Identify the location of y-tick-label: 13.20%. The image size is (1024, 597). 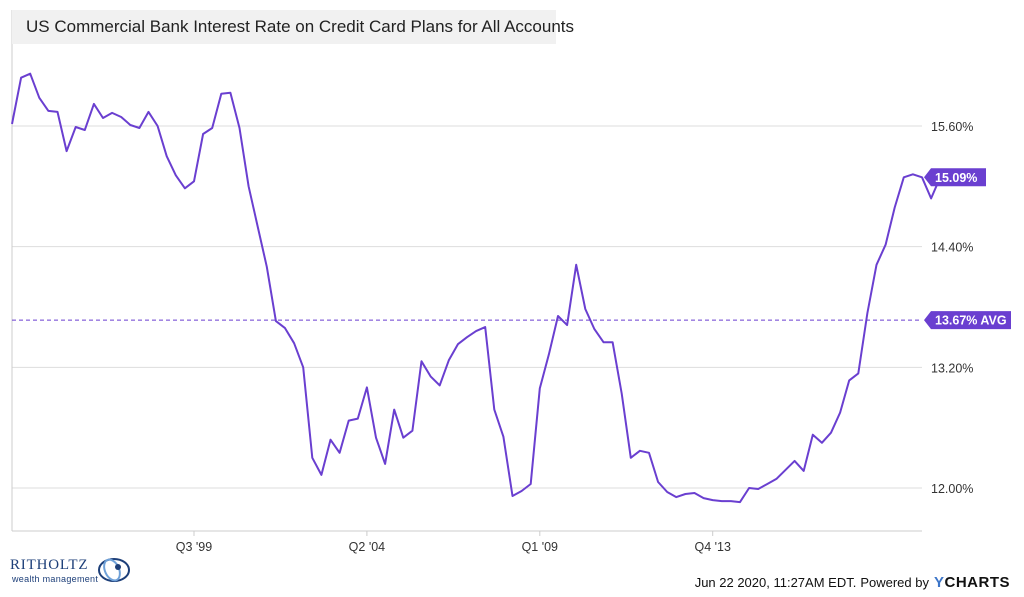
(952, 368).